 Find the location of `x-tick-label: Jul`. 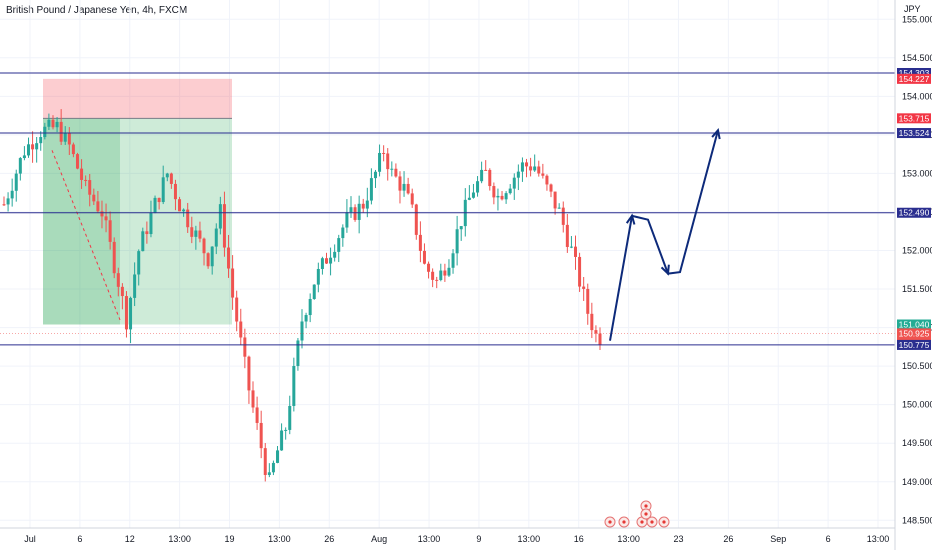

x-tick-label: Jul is located at coordinates (30, 539).